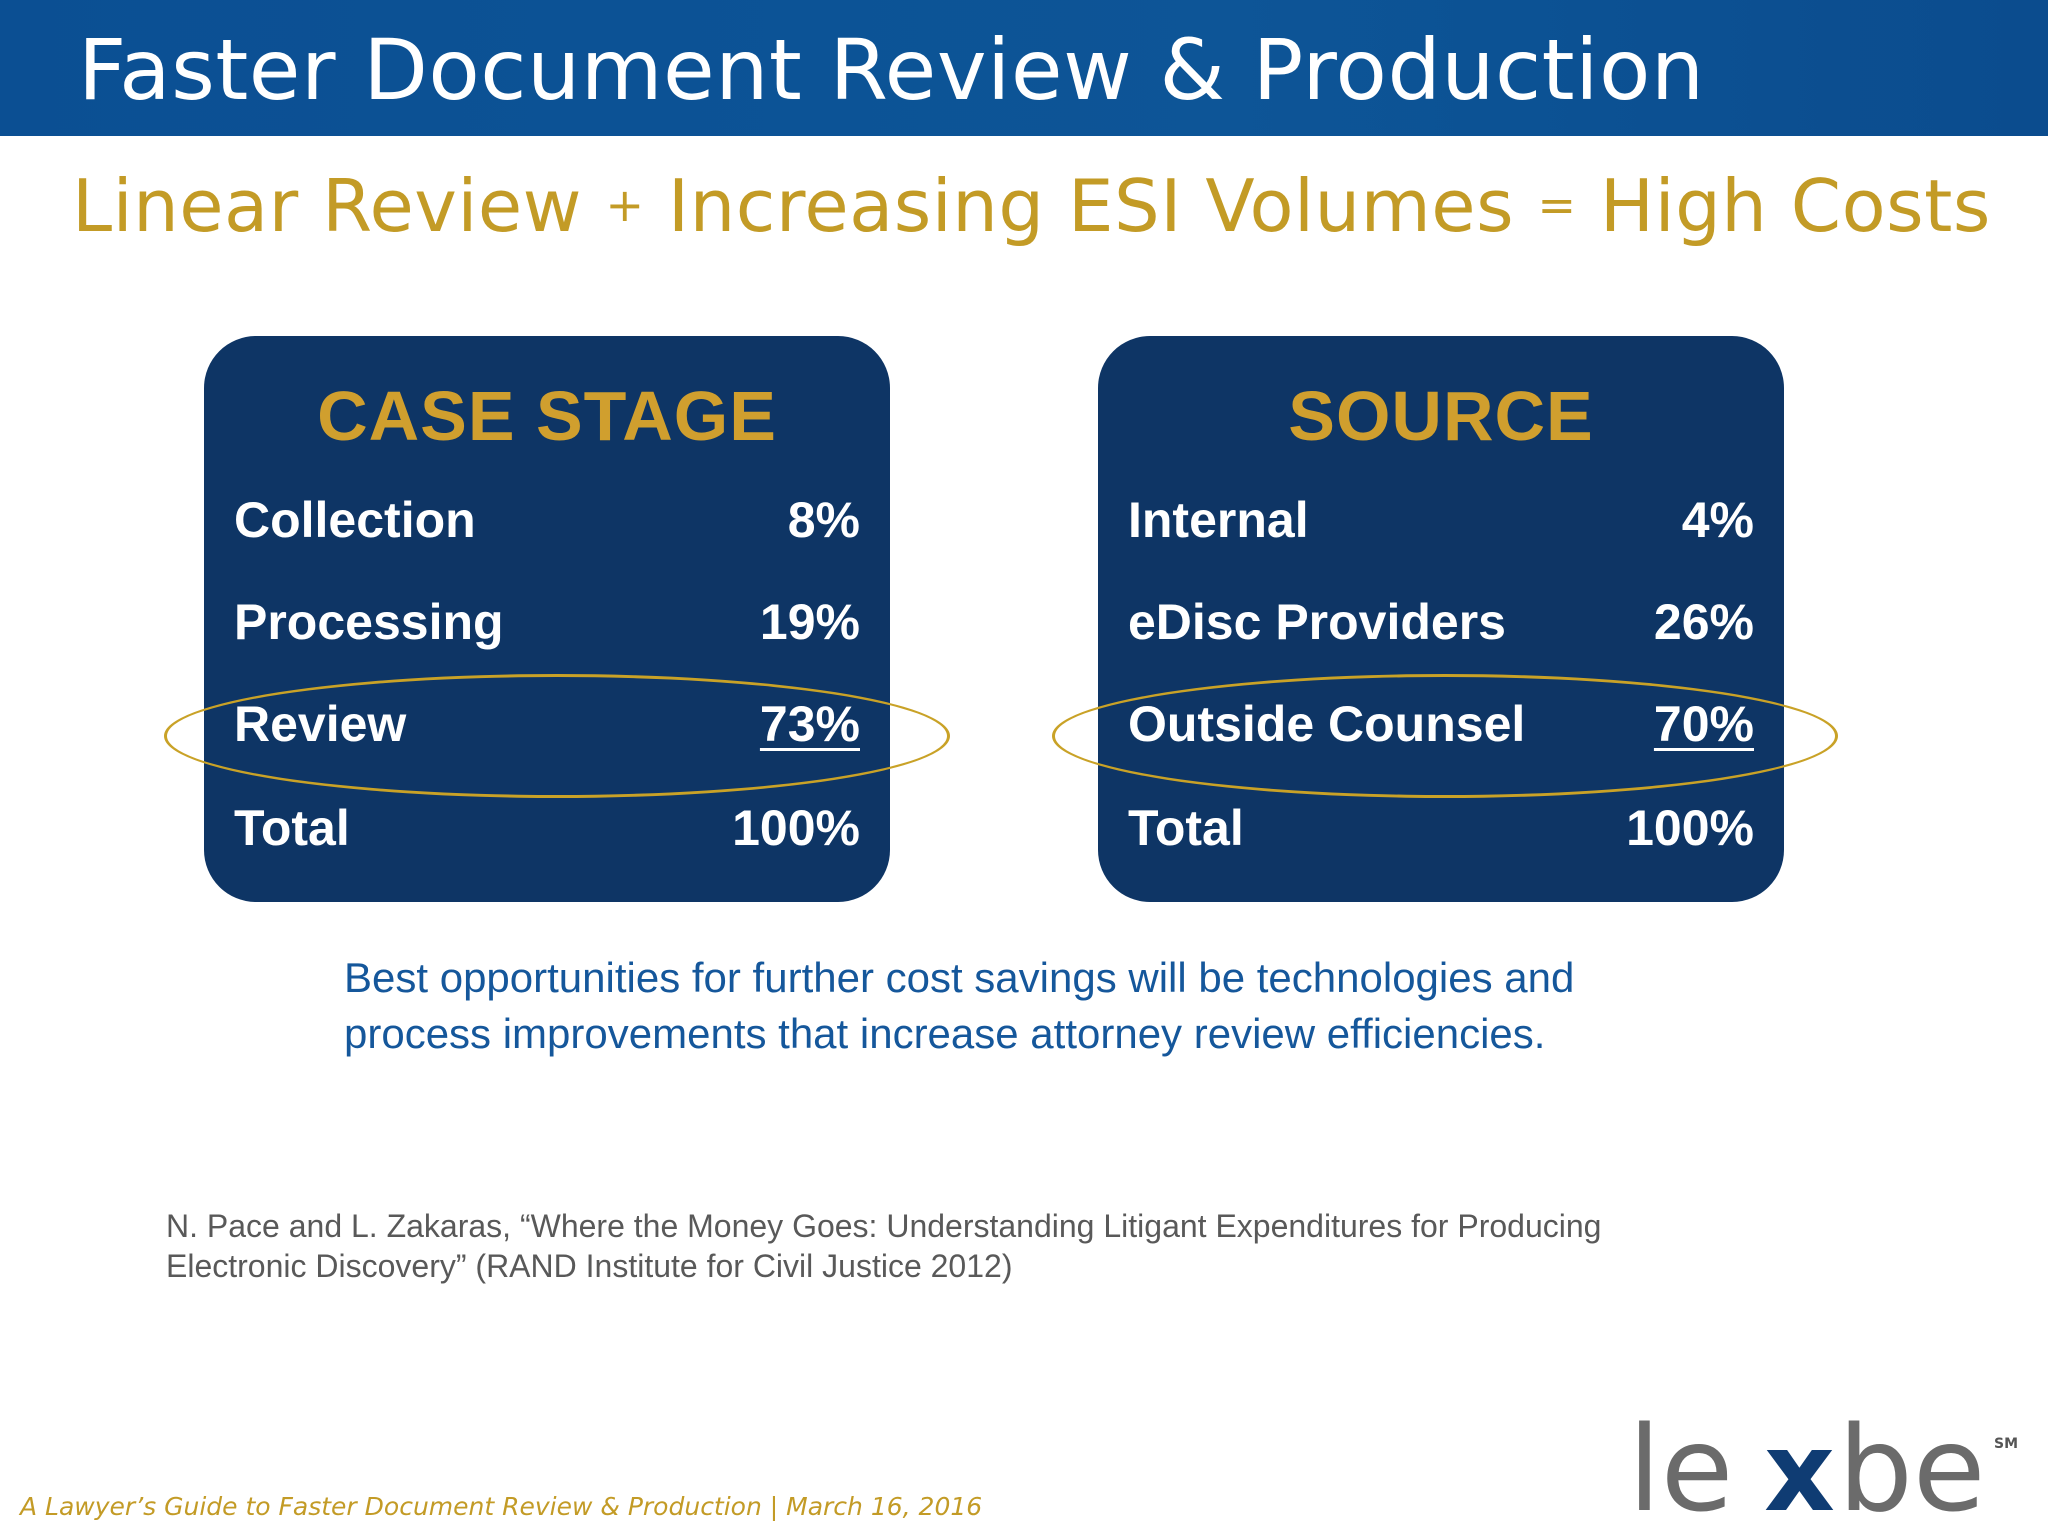 This screenshot has width=2048, height=1536. What do you see at coordinates (1091, 206) in the screenshot?
I see `subtitle-part-2: Increasing ESI Volumes` at bounding box center [1091, 206].